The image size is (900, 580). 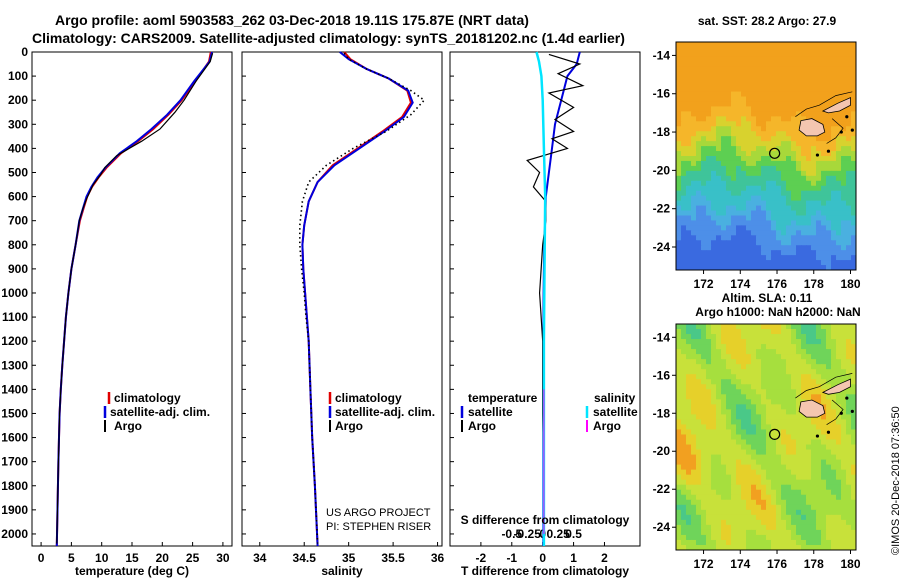 I want to click on sal-climatology-line, so click(x=356, y=299).